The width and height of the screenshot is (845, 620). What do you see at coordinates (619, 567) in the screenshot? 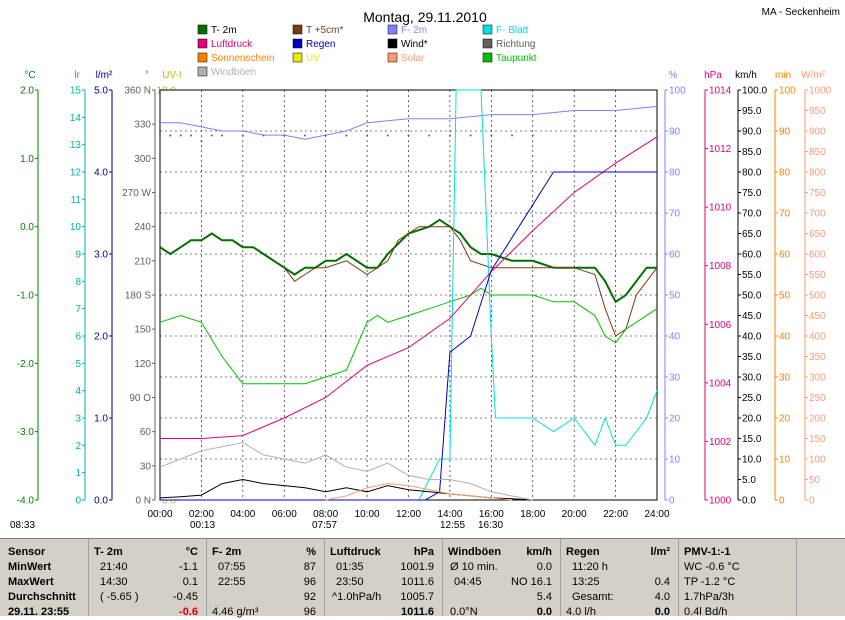
I see `stats-regen-duration: 11:20 h` at bounding box center [619, 567].